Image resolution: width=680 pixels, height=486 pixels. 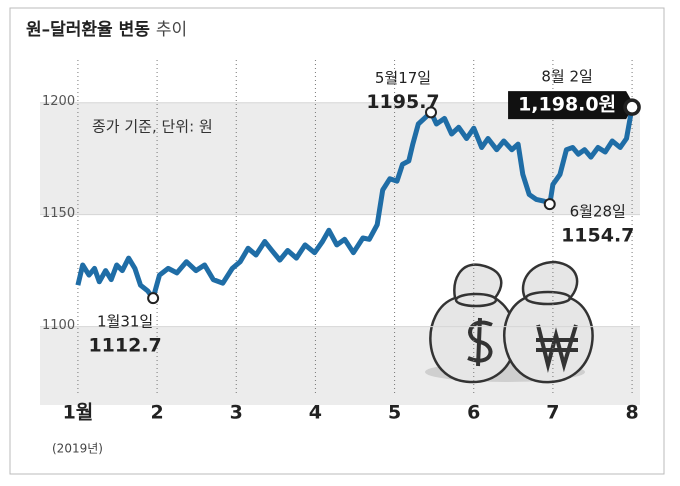 I want to click on annotation-box, so click(x=571, y=105).